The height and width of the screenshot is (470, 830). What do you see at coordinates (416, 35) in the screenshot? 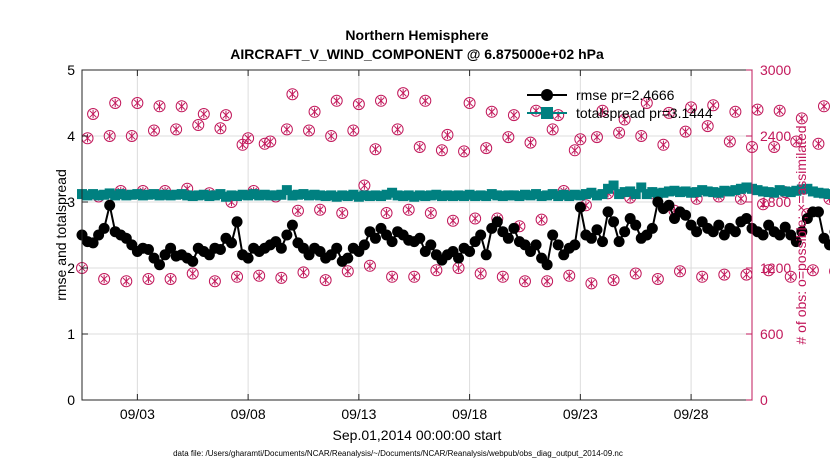
I see `chart-title-line1: Northern Hemisphere` at bounding box center [416, 35].